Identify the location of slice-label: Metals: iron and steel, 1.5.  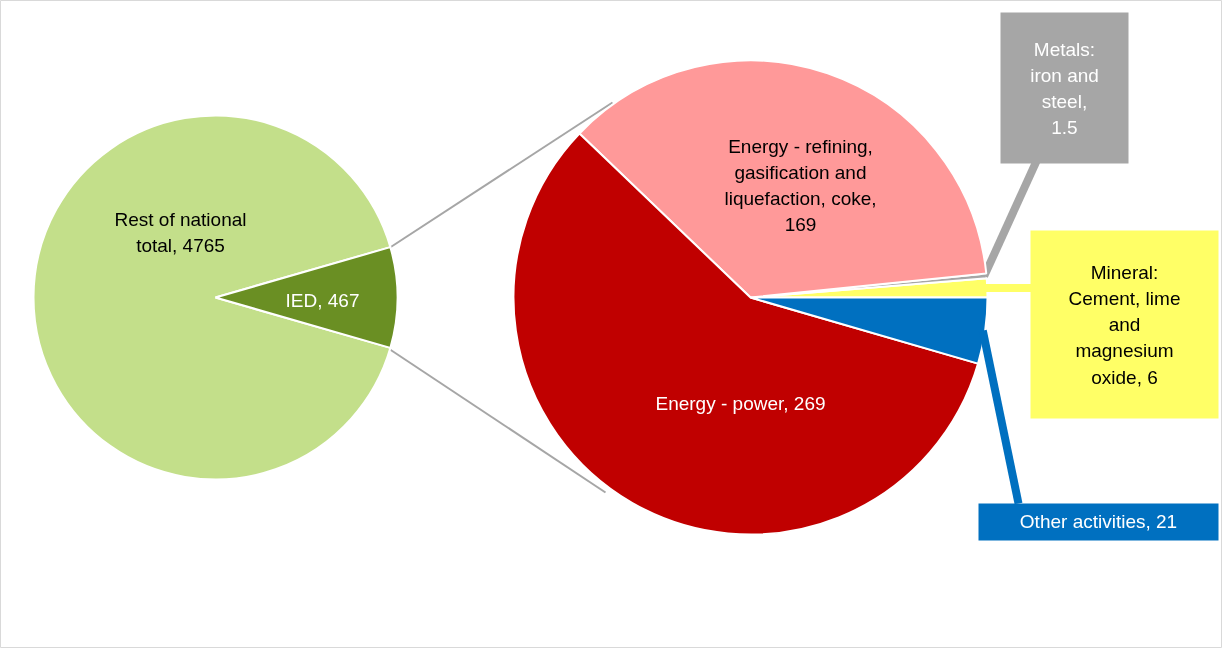
(1064, 88).